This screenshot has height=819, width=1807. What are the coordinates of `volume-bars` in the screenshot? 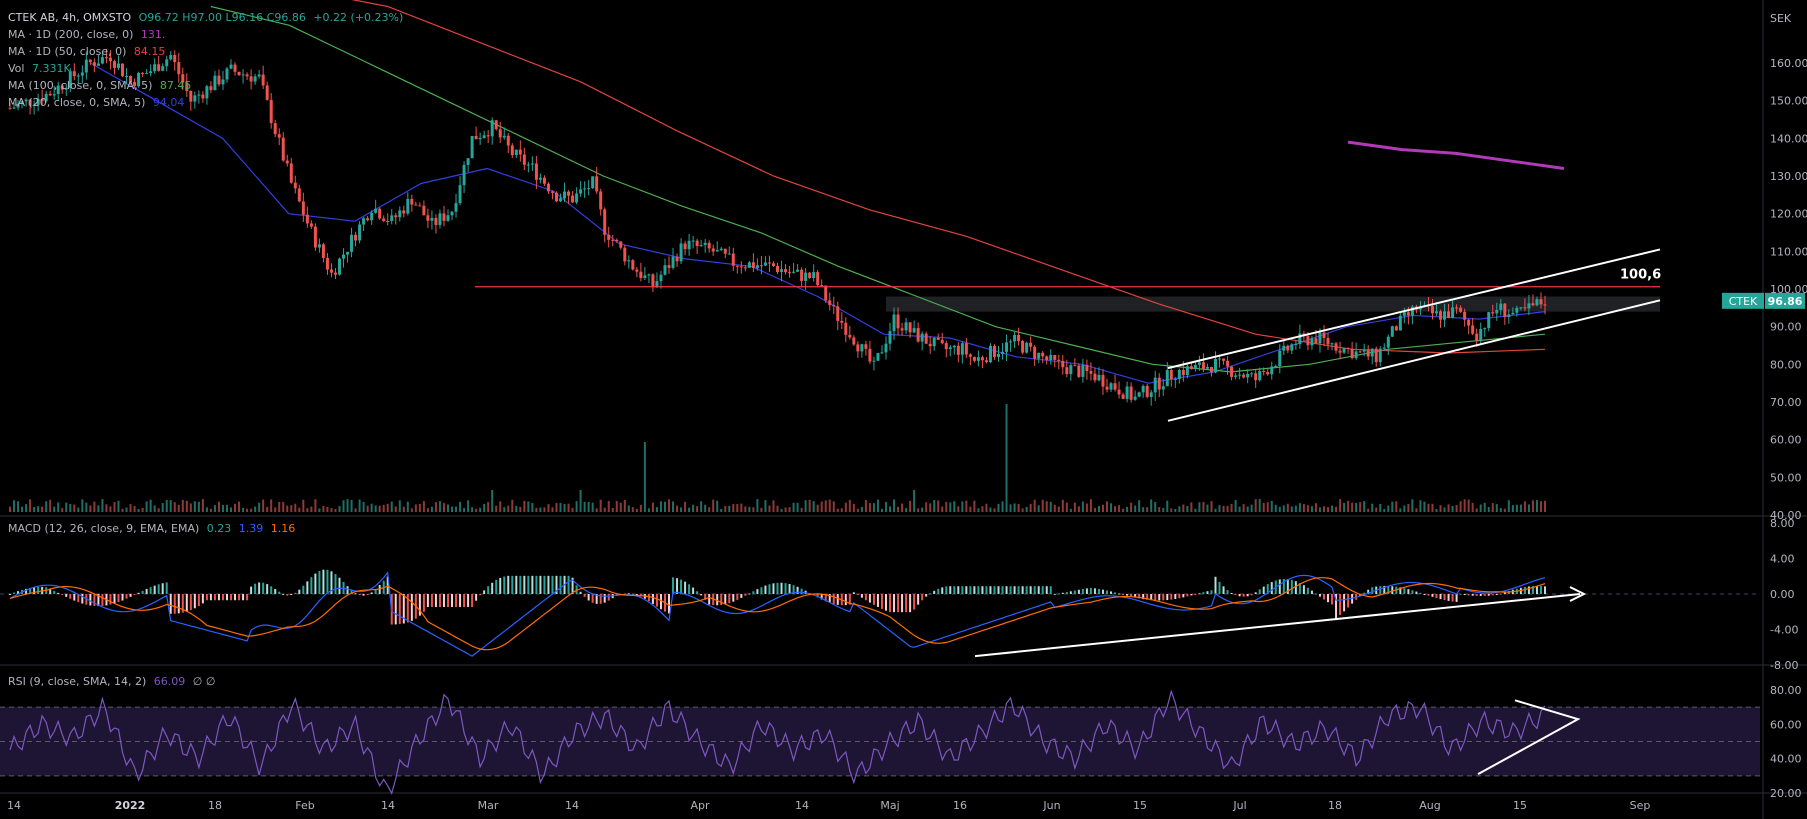 It's located at (777, 458).